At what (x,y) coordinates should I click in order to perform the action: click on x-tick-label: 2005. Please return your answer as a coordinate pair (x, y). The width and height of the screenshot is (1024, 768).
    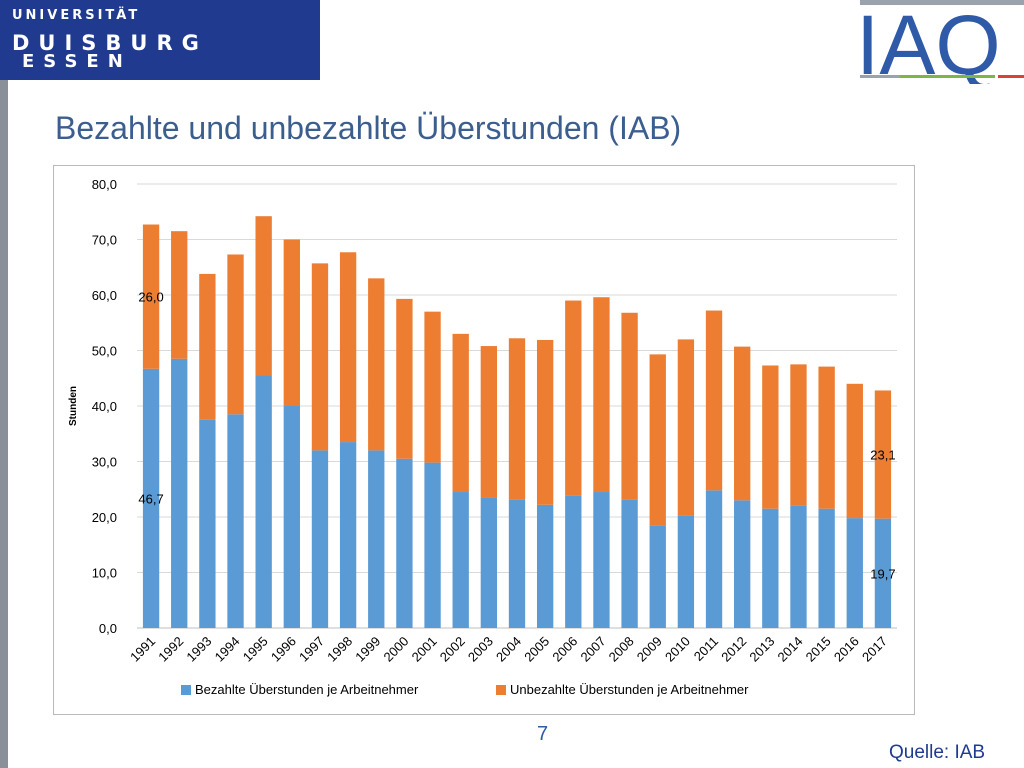
    Looking at the image, I should click on (536, 649).